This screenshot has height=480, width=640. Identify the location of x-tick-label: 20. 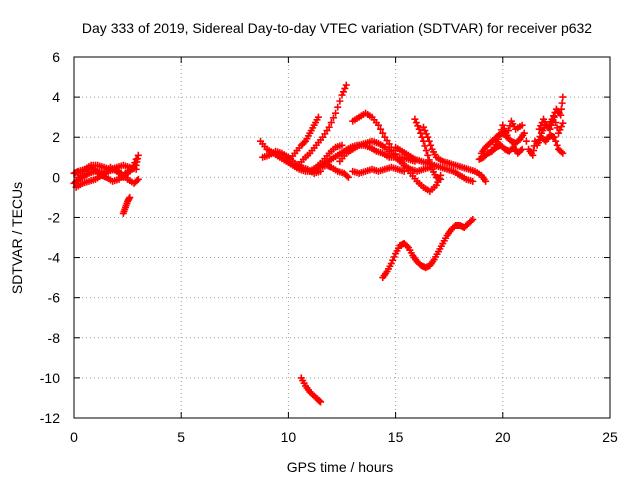
(503, 437).